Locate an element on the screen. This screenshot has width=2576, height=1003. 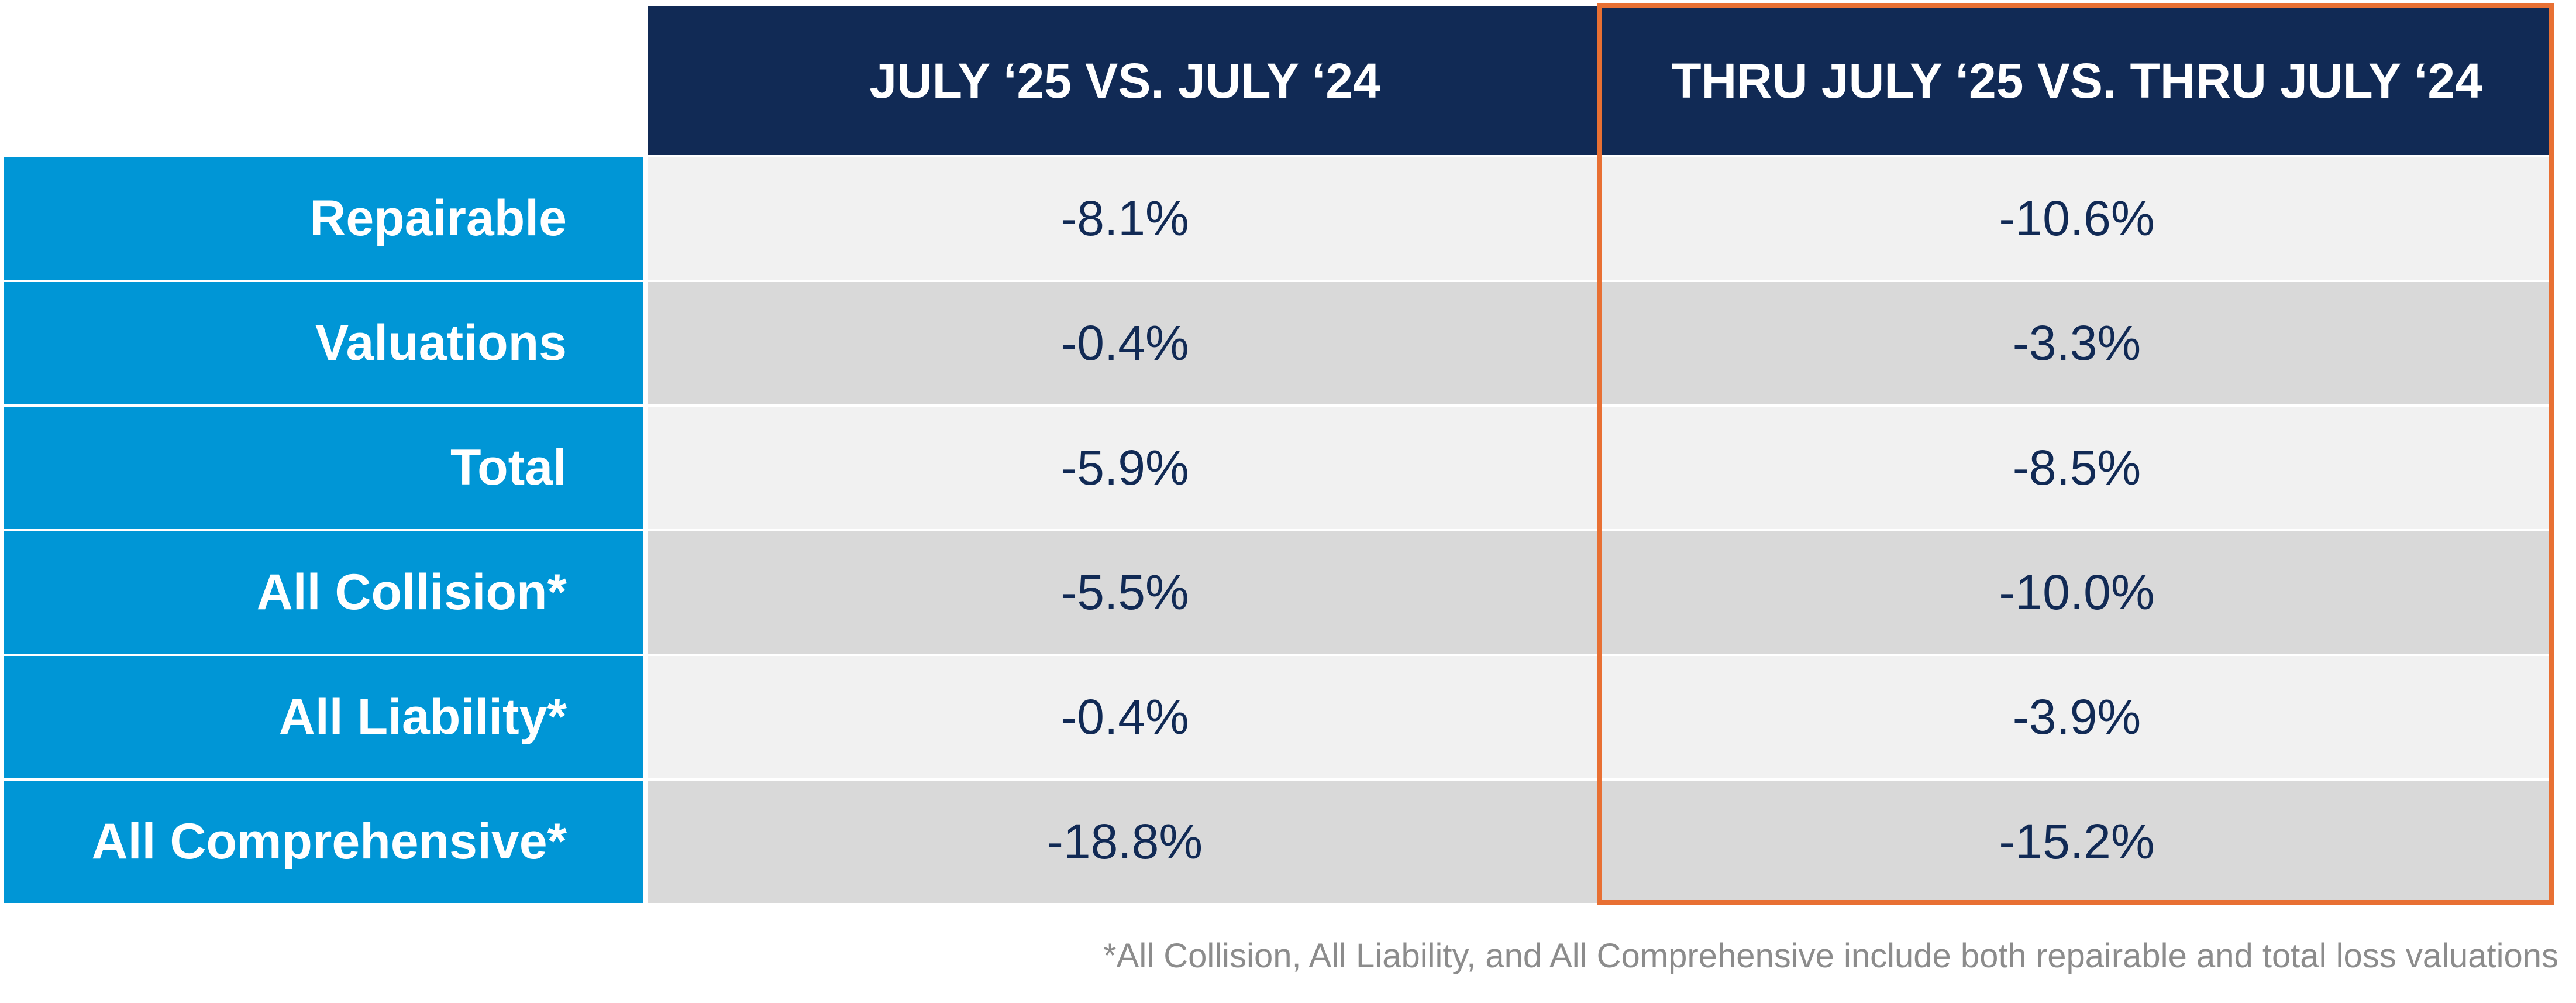
cell-all-liability-month: -0.4% is located at coordinates (1125, 717).